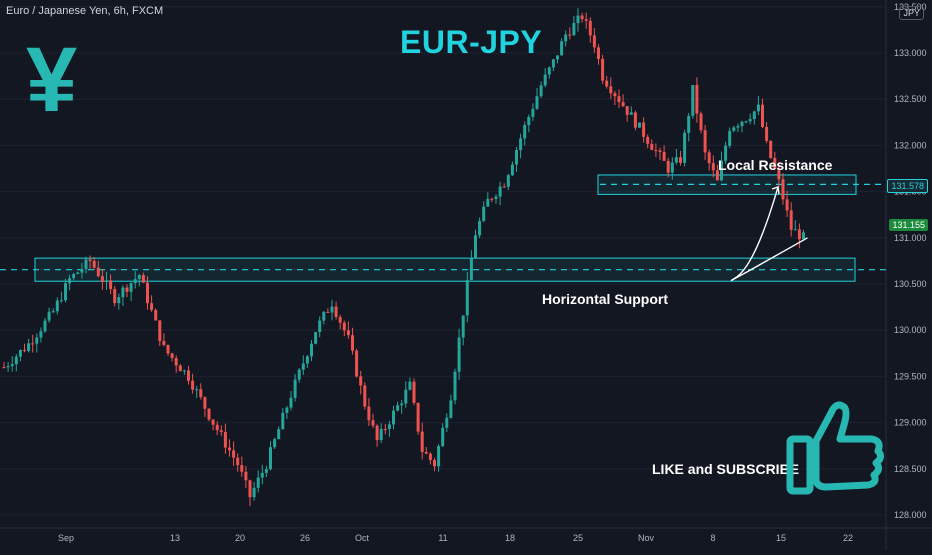 Image resolution: width=932 pixels, height=555 pixels. I want to click on y-tick-label: 132.000, so click(910, 145).